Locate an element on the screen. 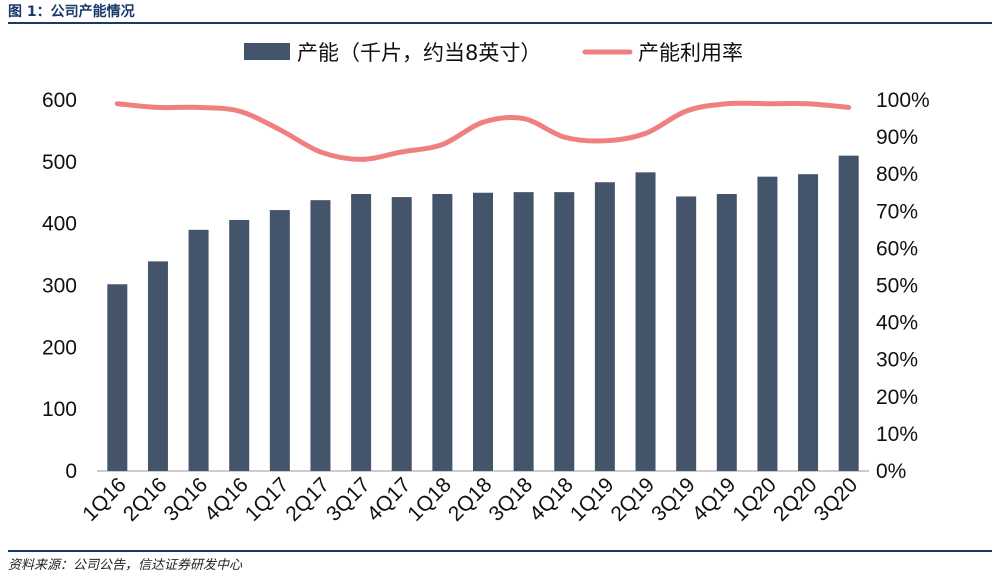  utilization-line is located at coordinates (483, 131).